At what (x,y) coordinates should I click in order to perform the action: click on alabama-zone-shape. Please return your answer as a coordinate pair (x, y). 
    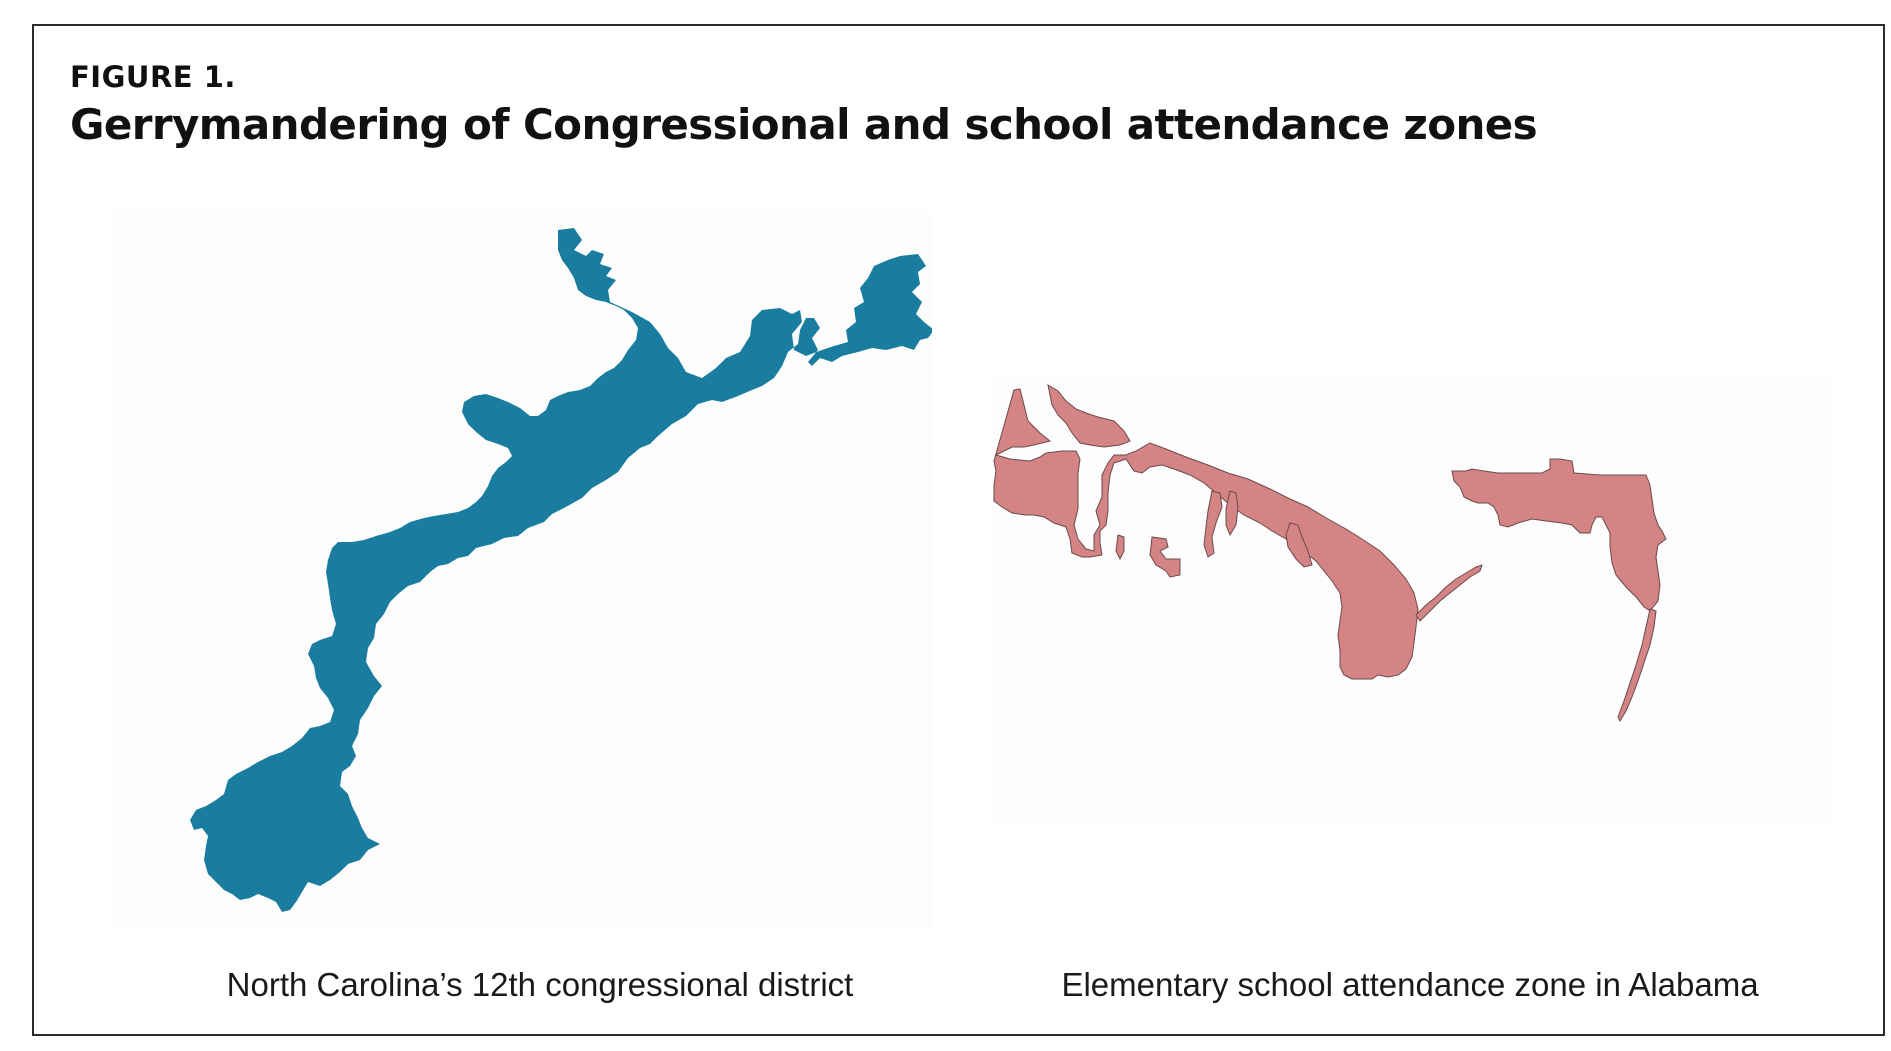
    Looking at the image, I should click on (1330, 553).